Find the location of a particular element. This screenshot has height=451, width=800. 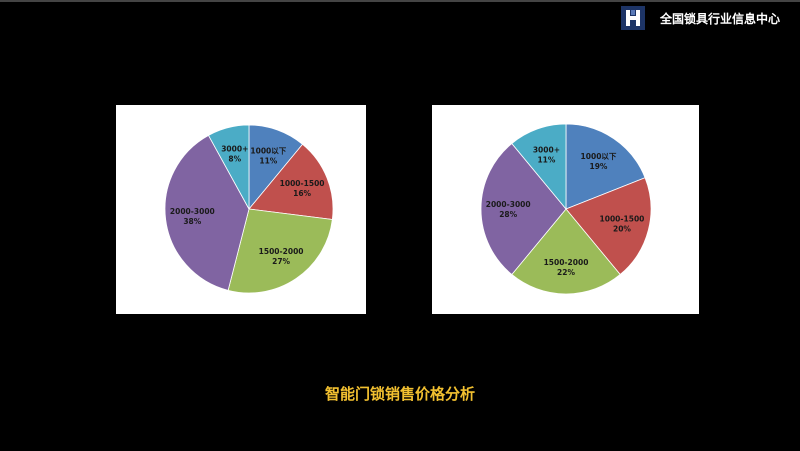

slice-percent-label: 22% is located at coordinates (566, 272).